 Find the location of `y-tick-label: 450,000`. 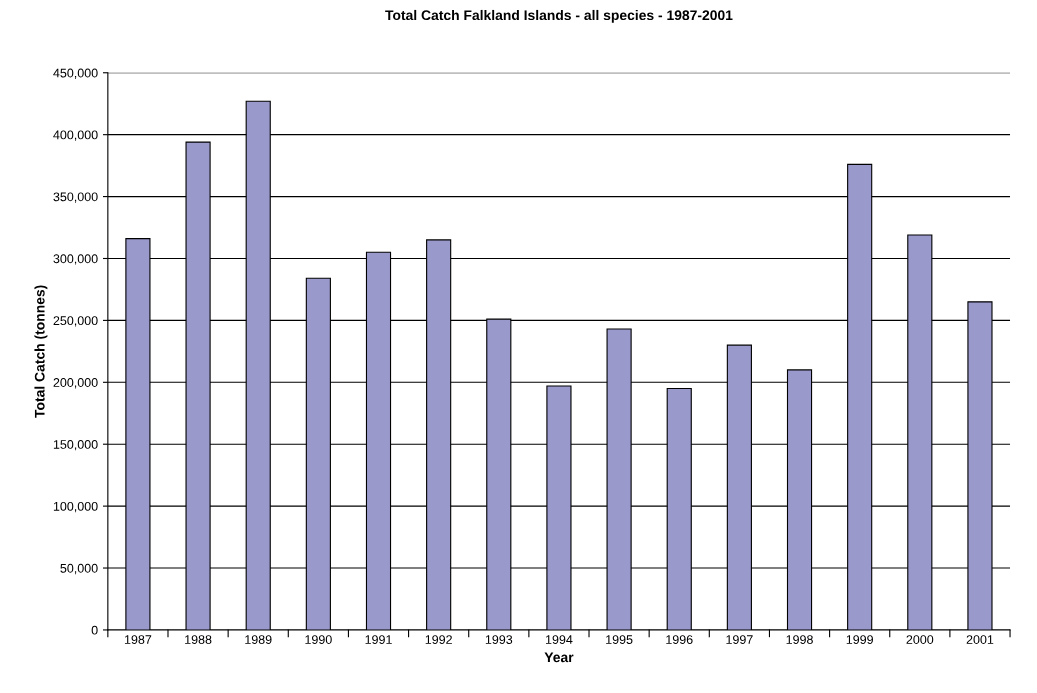

y-tick-label: 450,000 is located at coordinates (75, 73).